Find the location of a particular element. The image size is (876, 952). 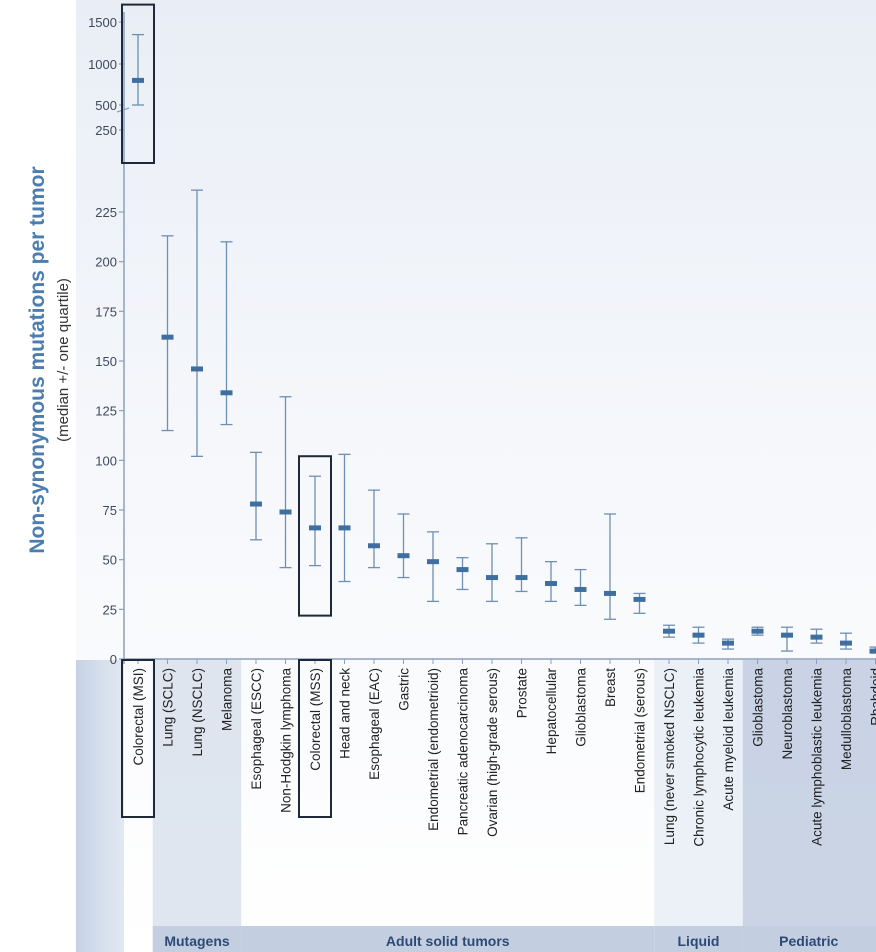

y-tick-label: 1000 is located at coordinates (102, 64).